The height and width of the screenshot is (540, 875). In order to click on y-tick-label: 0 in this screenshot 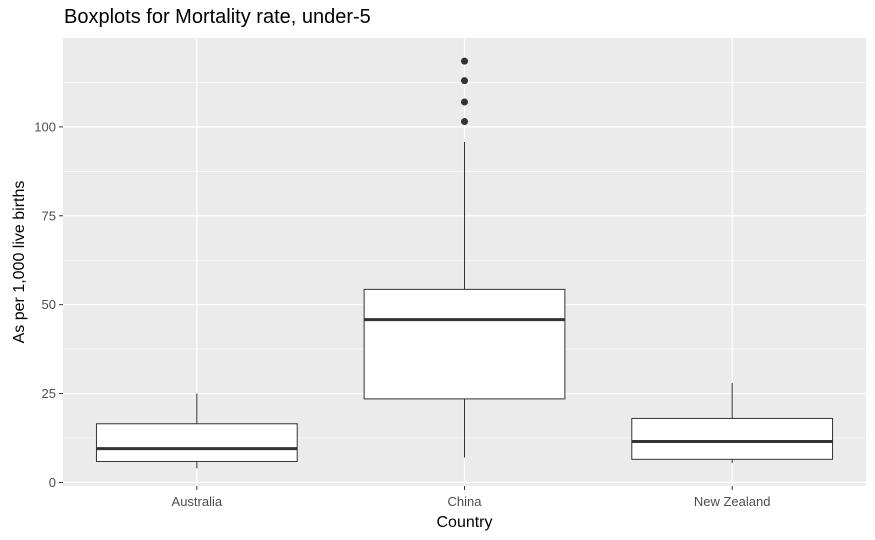, I will do `click(52, 482)`.